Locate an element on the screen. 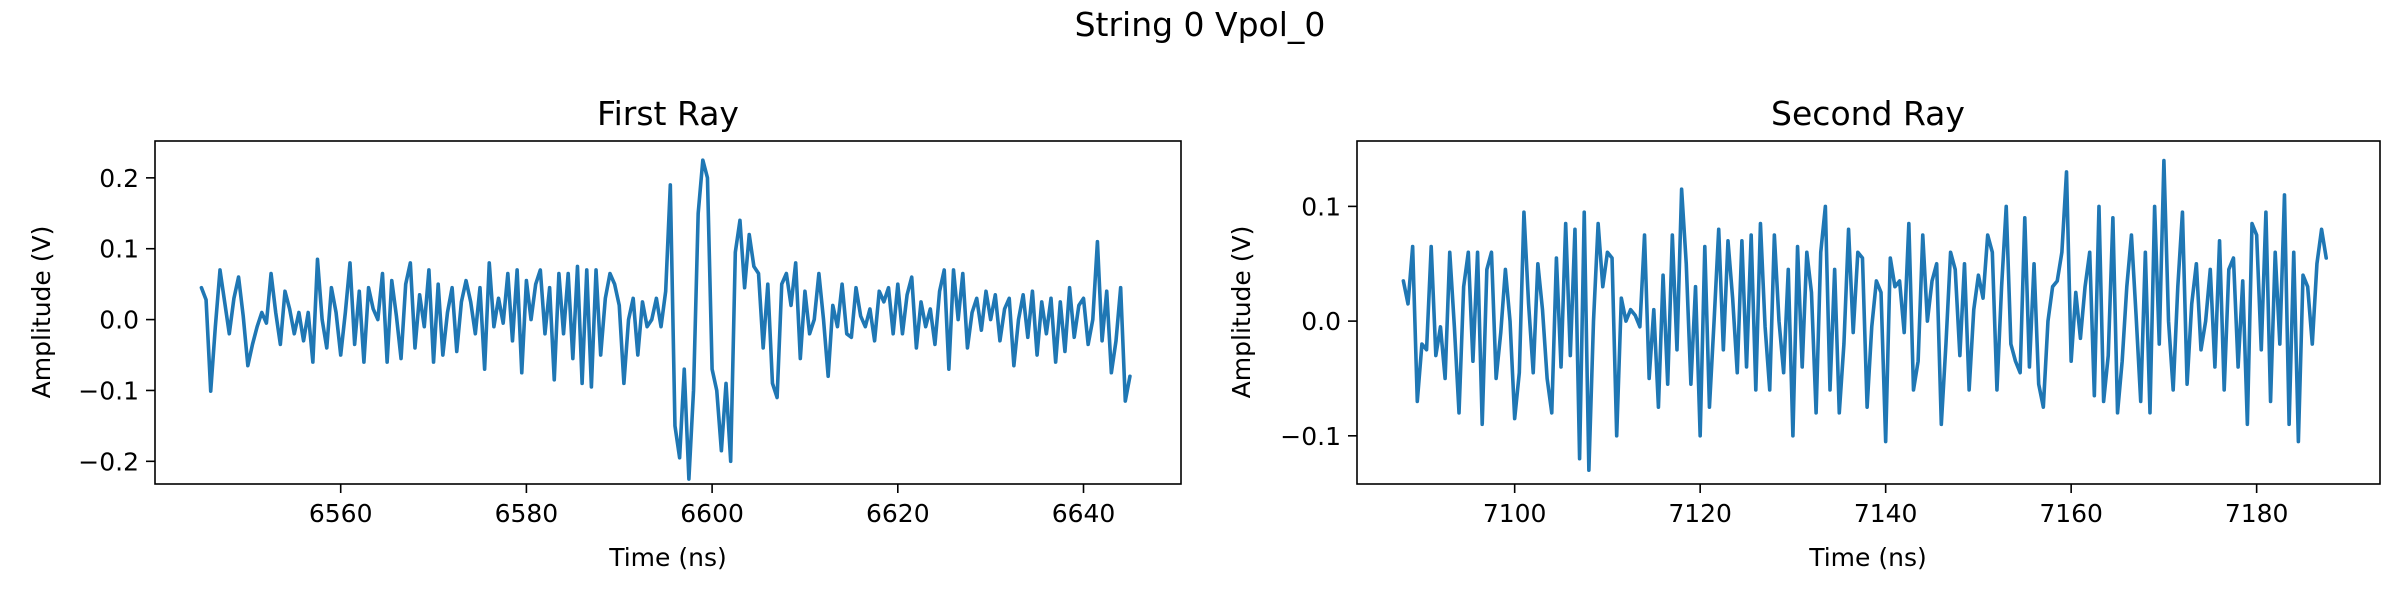 This screenshot has width=2400, height=600. y-axis: −0.2 −0.1 0.0 0.1 0.2 is located at coordinates (116, 320).